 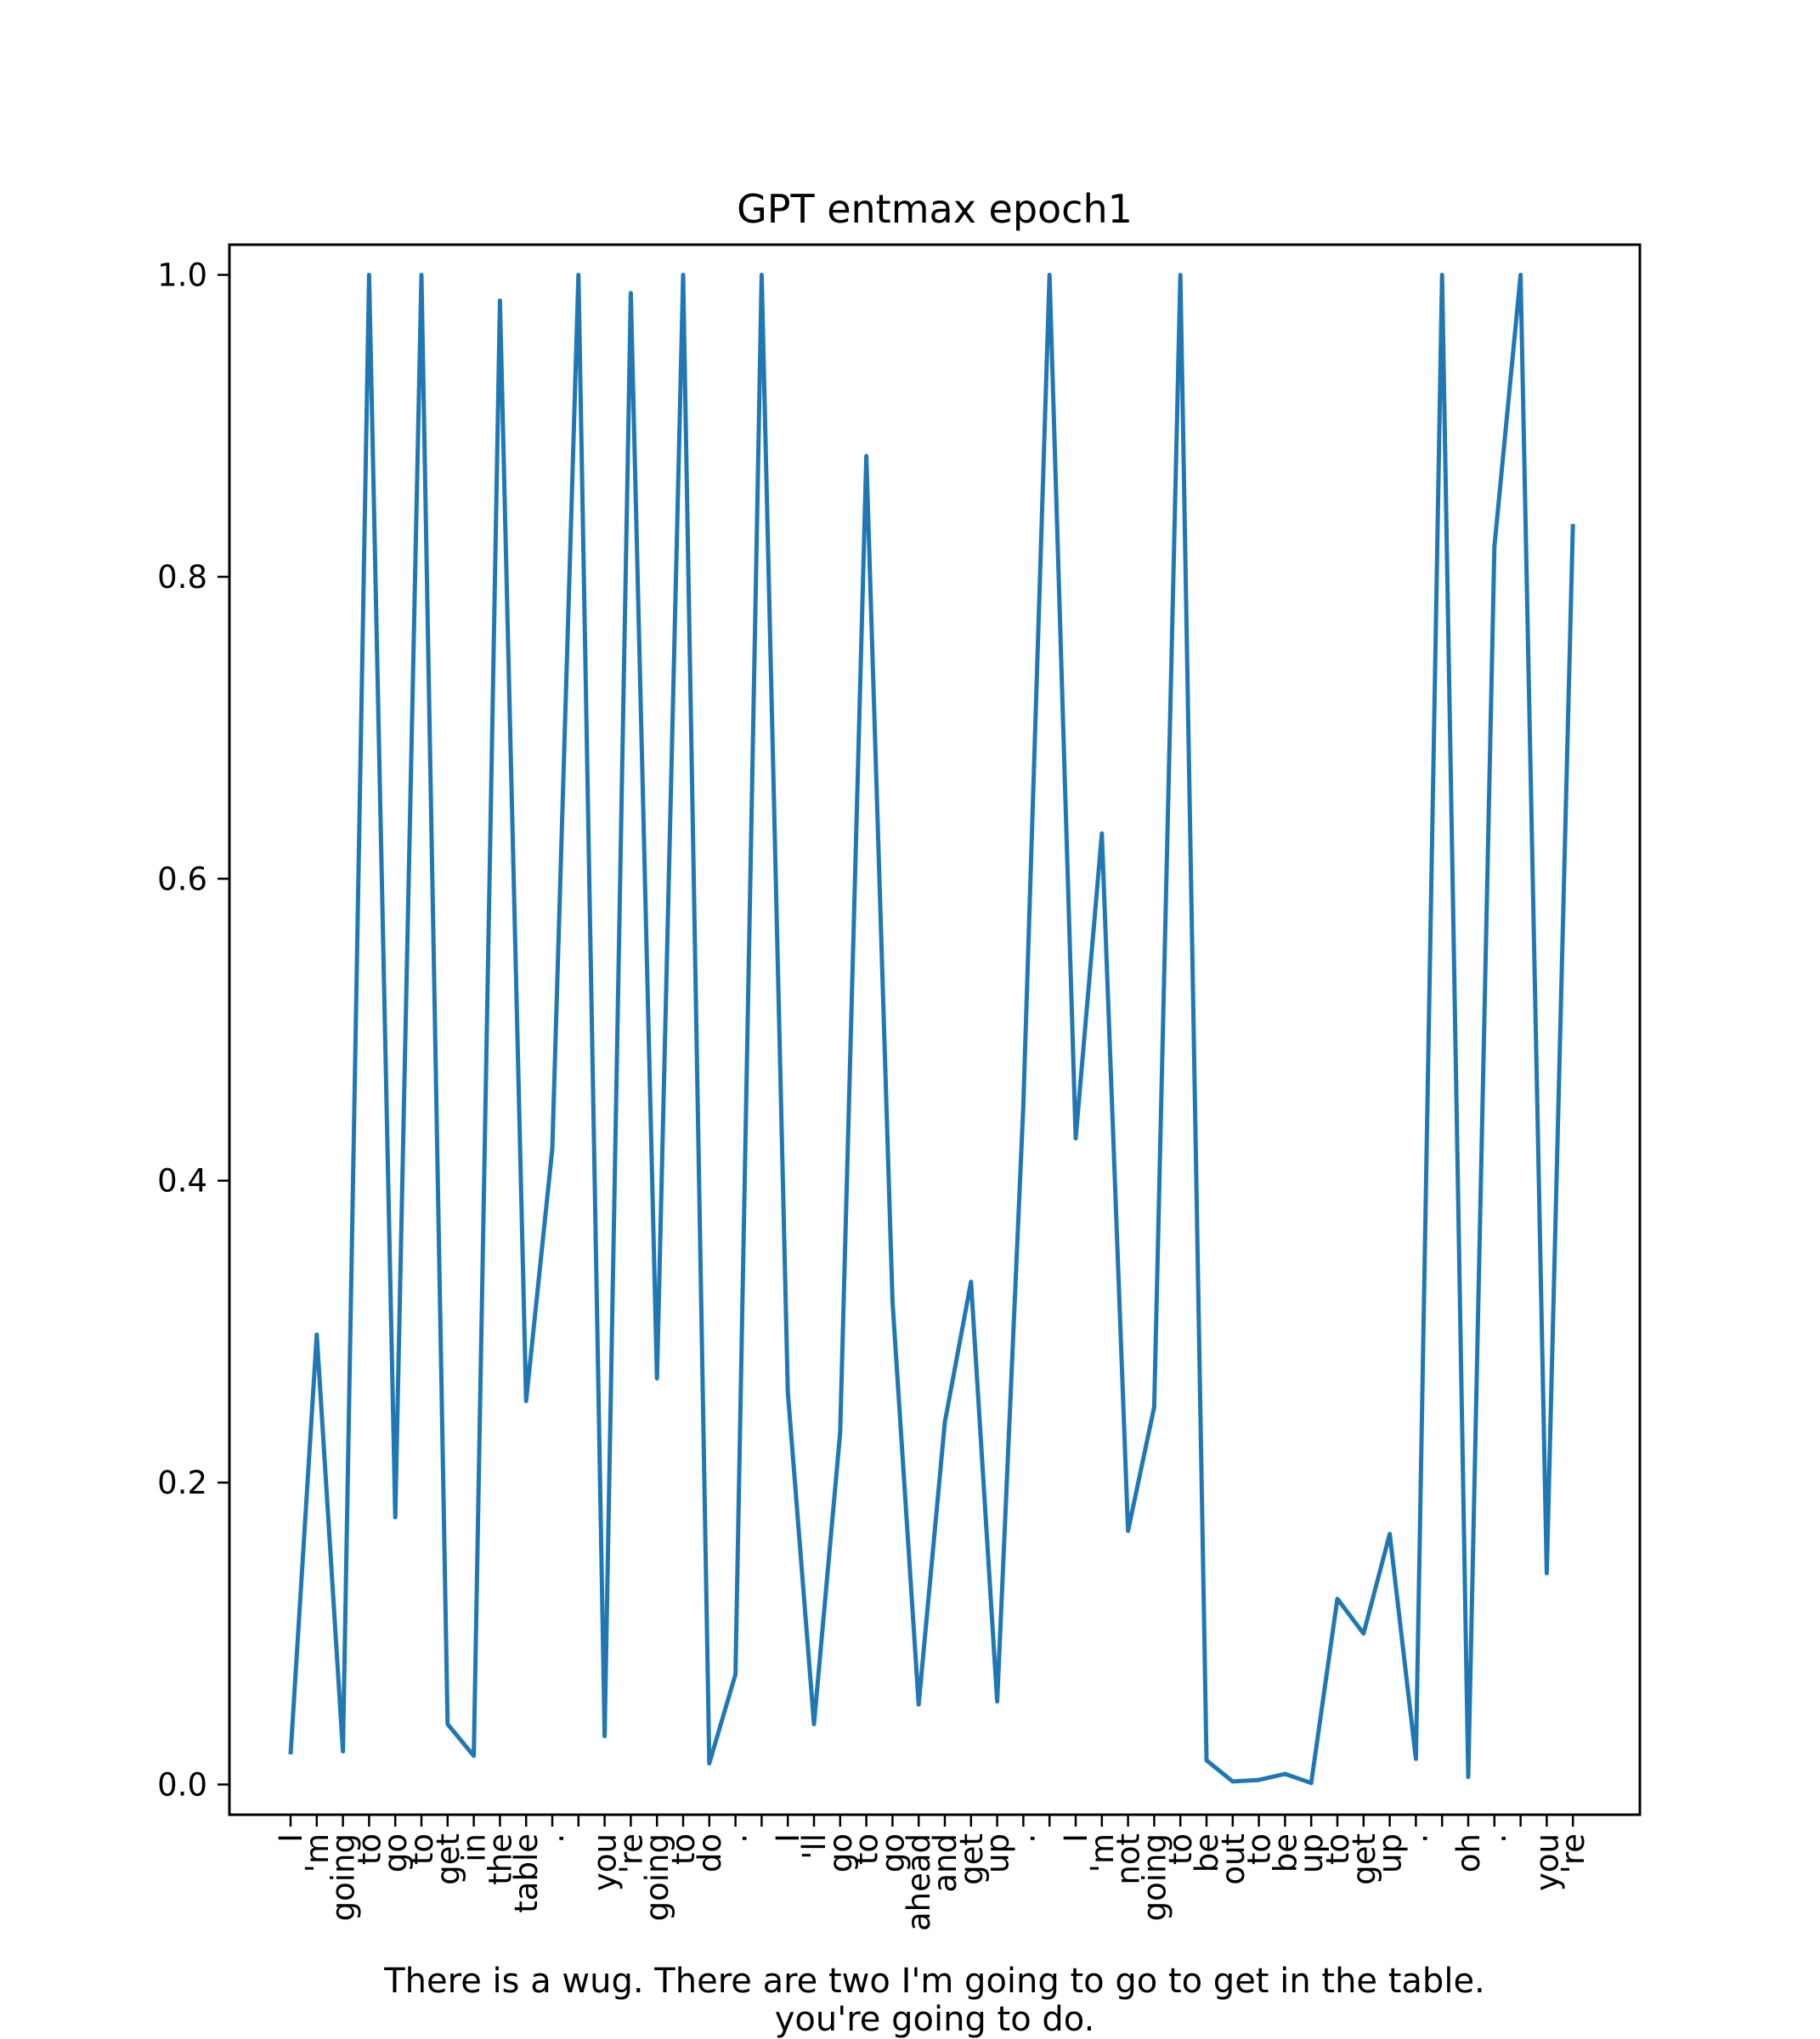 I want to click on x-tick-label: and, so click(x=945, y=1863).